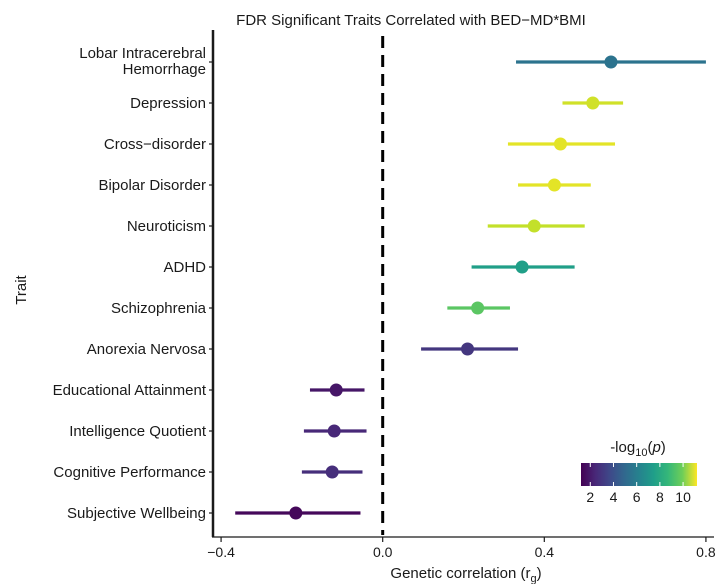 The height and width of the screenshot is (584, 722). What do you see at coordinates (545, 552) in the screenshot?
I see `x-tick-label: 0.4` at bounding box center [545, 552].